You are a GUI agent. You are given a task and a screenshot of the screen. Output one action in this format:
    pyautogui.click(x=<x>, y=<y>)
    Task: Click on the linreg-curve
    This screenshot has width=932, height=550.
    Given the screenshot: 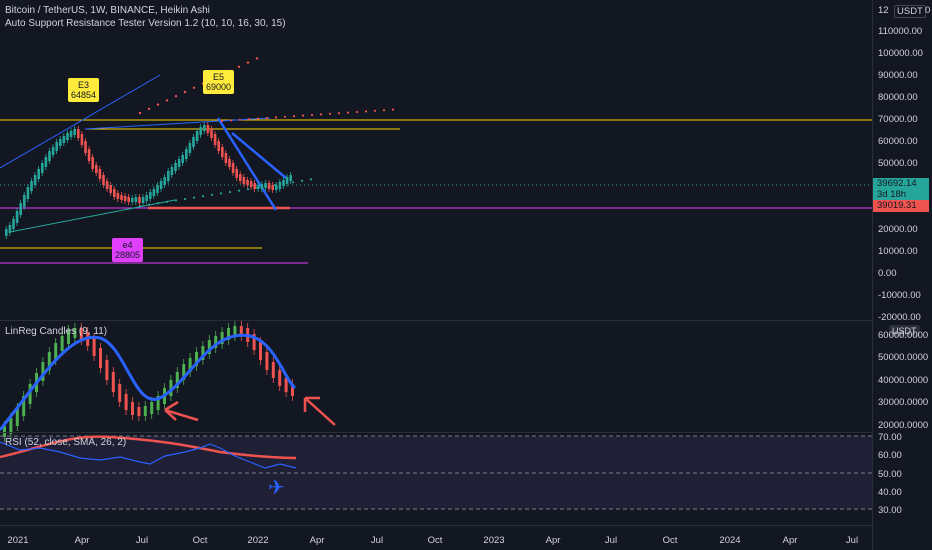 What is the action you would take?
    pyautogui.click(x=148, y=382)
    